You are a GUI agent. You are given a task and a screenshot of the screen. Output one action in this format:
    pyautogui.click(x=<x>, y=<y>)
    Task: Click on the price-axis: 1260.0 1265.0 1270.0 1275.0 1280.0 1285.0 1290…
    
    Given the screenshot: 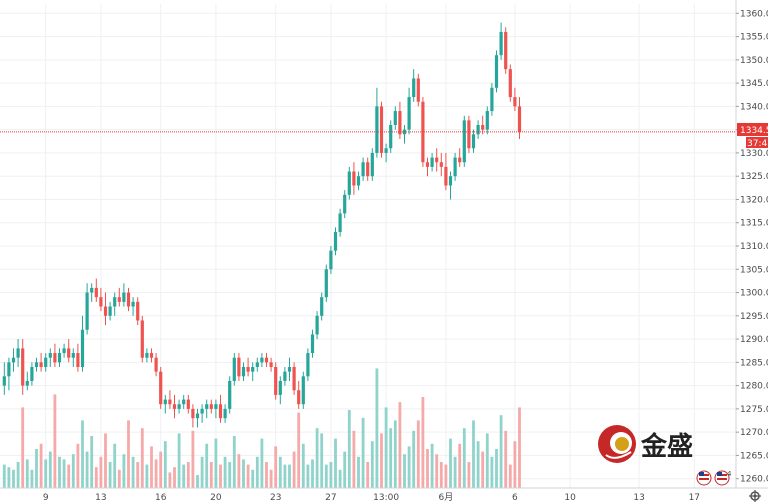 What is the action you would take?
    pyautogui.click(x=752, y=247)
    